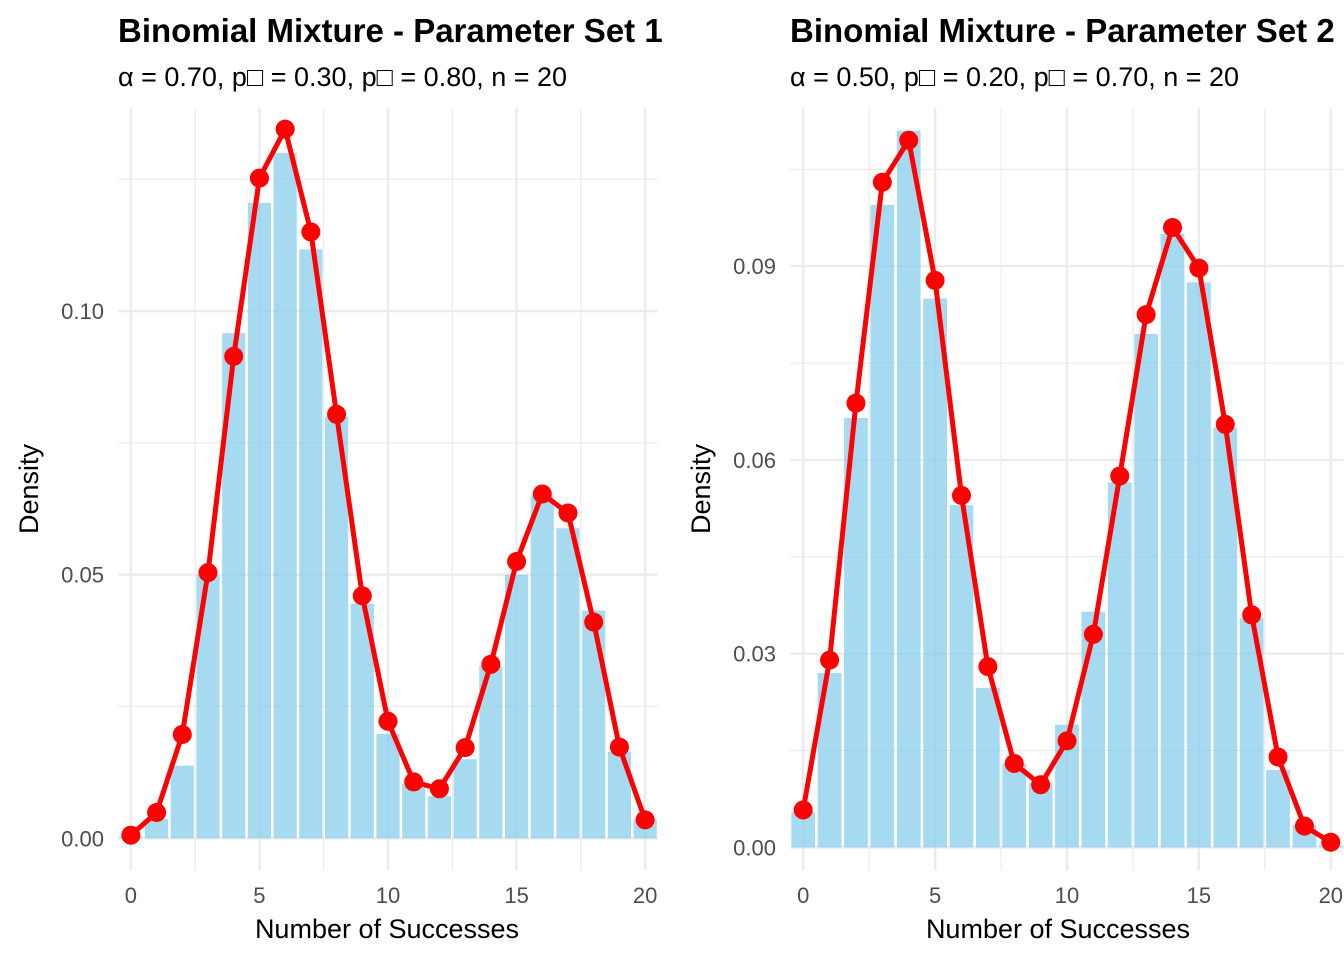 The image size is (1344, 960). I want to click on chart-title-1: Binomial Mixture - Parameter Set 1, so click(390, 30).